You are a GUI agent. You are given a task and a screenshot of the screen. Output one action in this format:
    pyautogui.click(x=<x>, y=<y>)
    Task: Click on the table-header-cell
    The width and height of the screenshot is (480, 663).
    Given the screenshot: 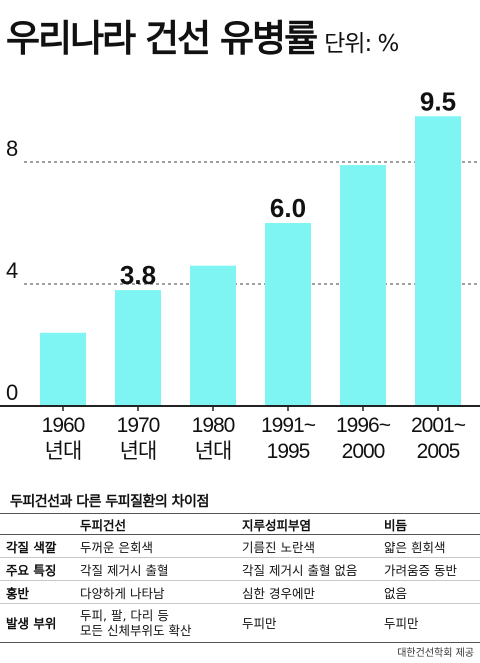 What is the action you would take?
    pyautogui.click(x=39, y=524)
    